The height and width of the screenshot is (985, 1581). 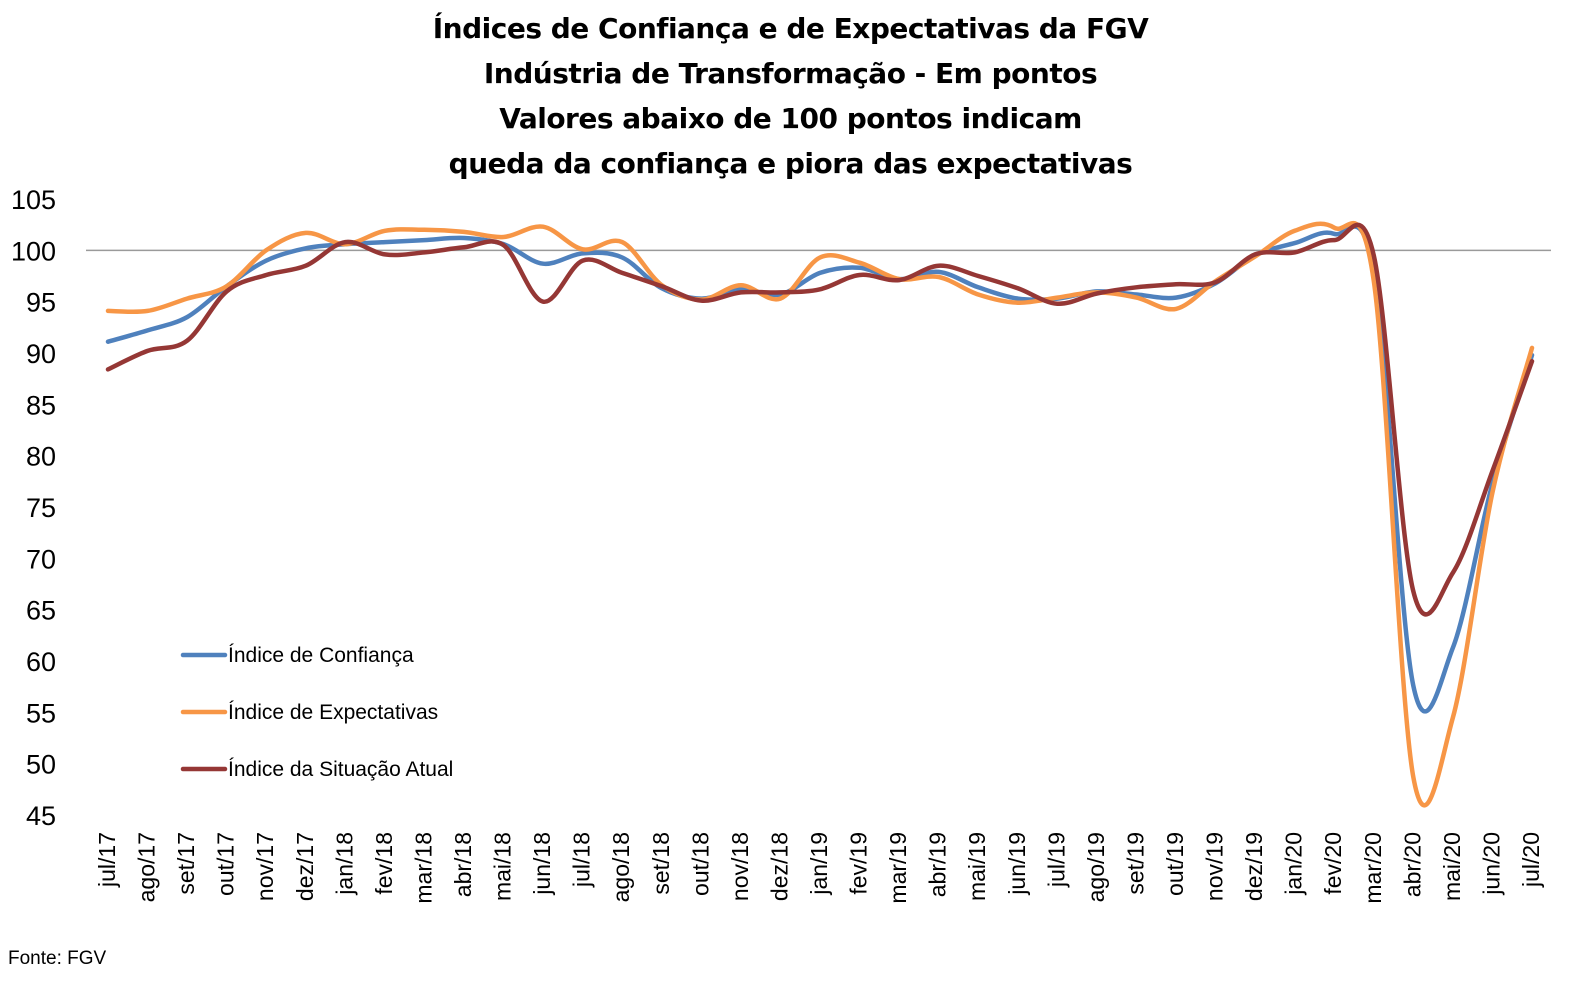 What do you see at coordinates (41, 559) in the screenshot?
I see `y-tick-label: 70` at bounding box center [41, 559].